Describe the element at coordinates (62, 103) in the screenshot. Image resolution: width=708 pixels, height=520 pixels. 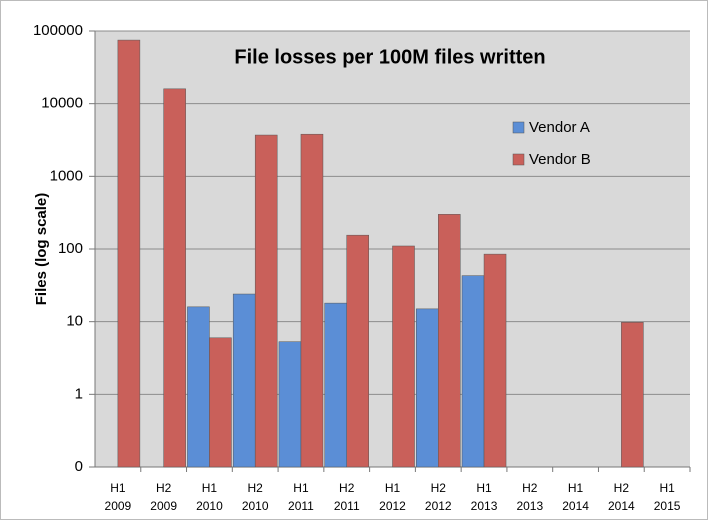
I see `y-tick-label: 10000` at that location.